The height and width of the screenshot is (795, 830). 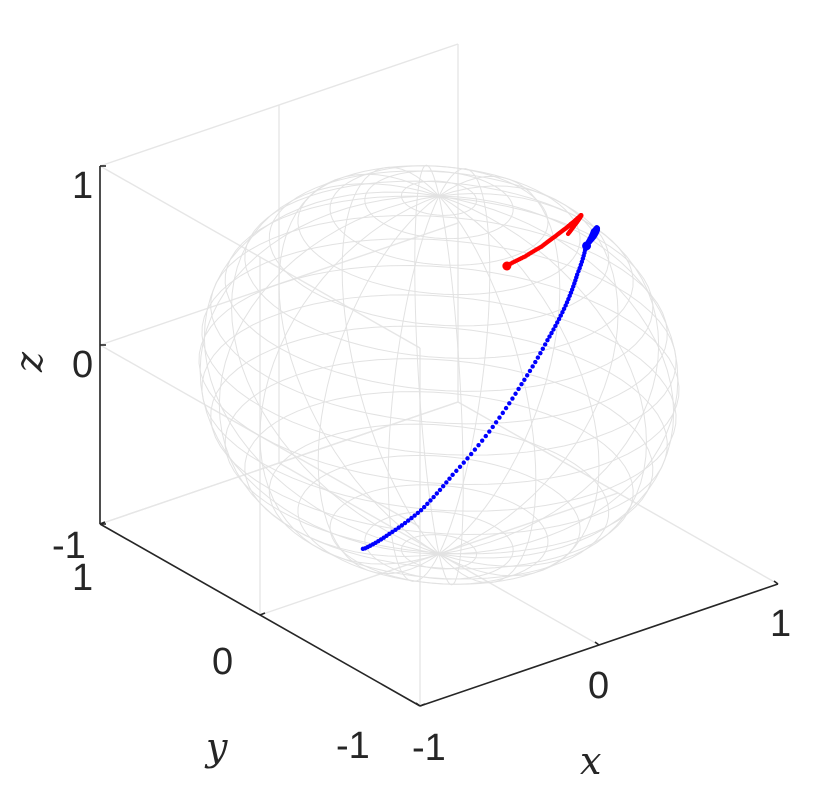 What do you see at coordinates (587, 246) in the screenshot?
I see `series-1-start-marker` at bounding box center [587, 246].